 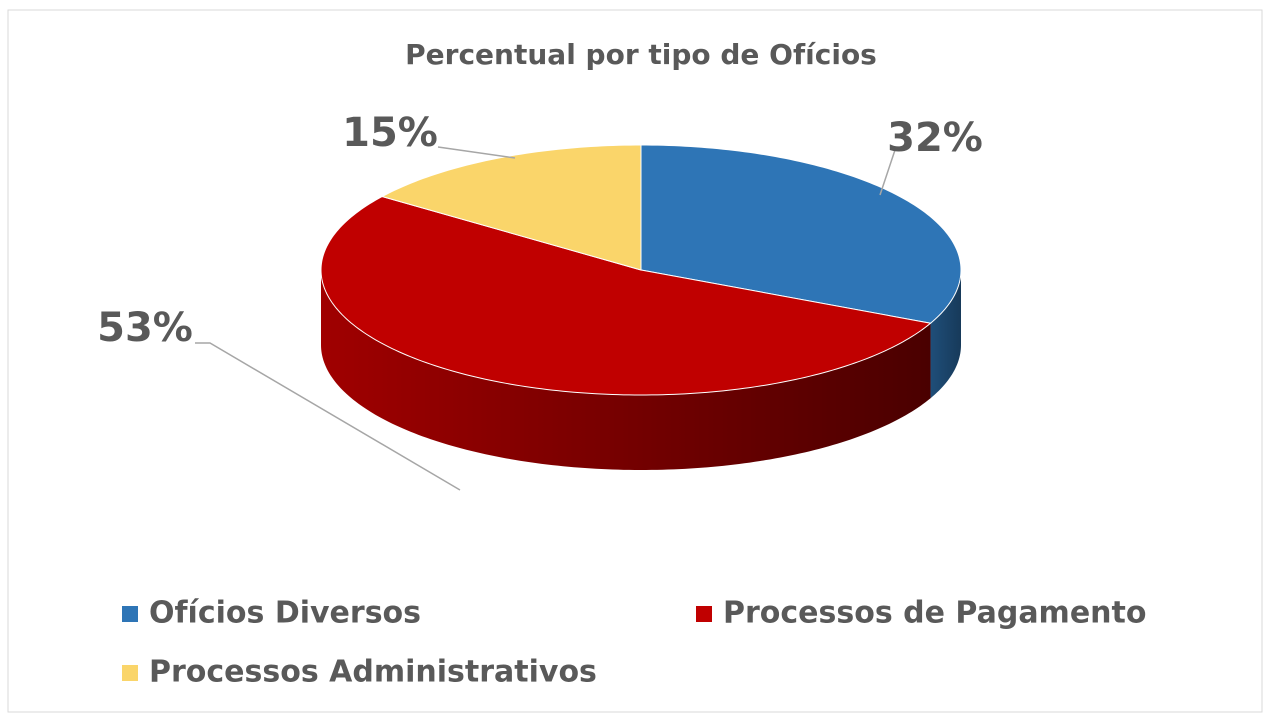 What do you see at coordinates (390, 133) in the screenshot?
I see `data-label: 15%` at bounding box center [390, 133].